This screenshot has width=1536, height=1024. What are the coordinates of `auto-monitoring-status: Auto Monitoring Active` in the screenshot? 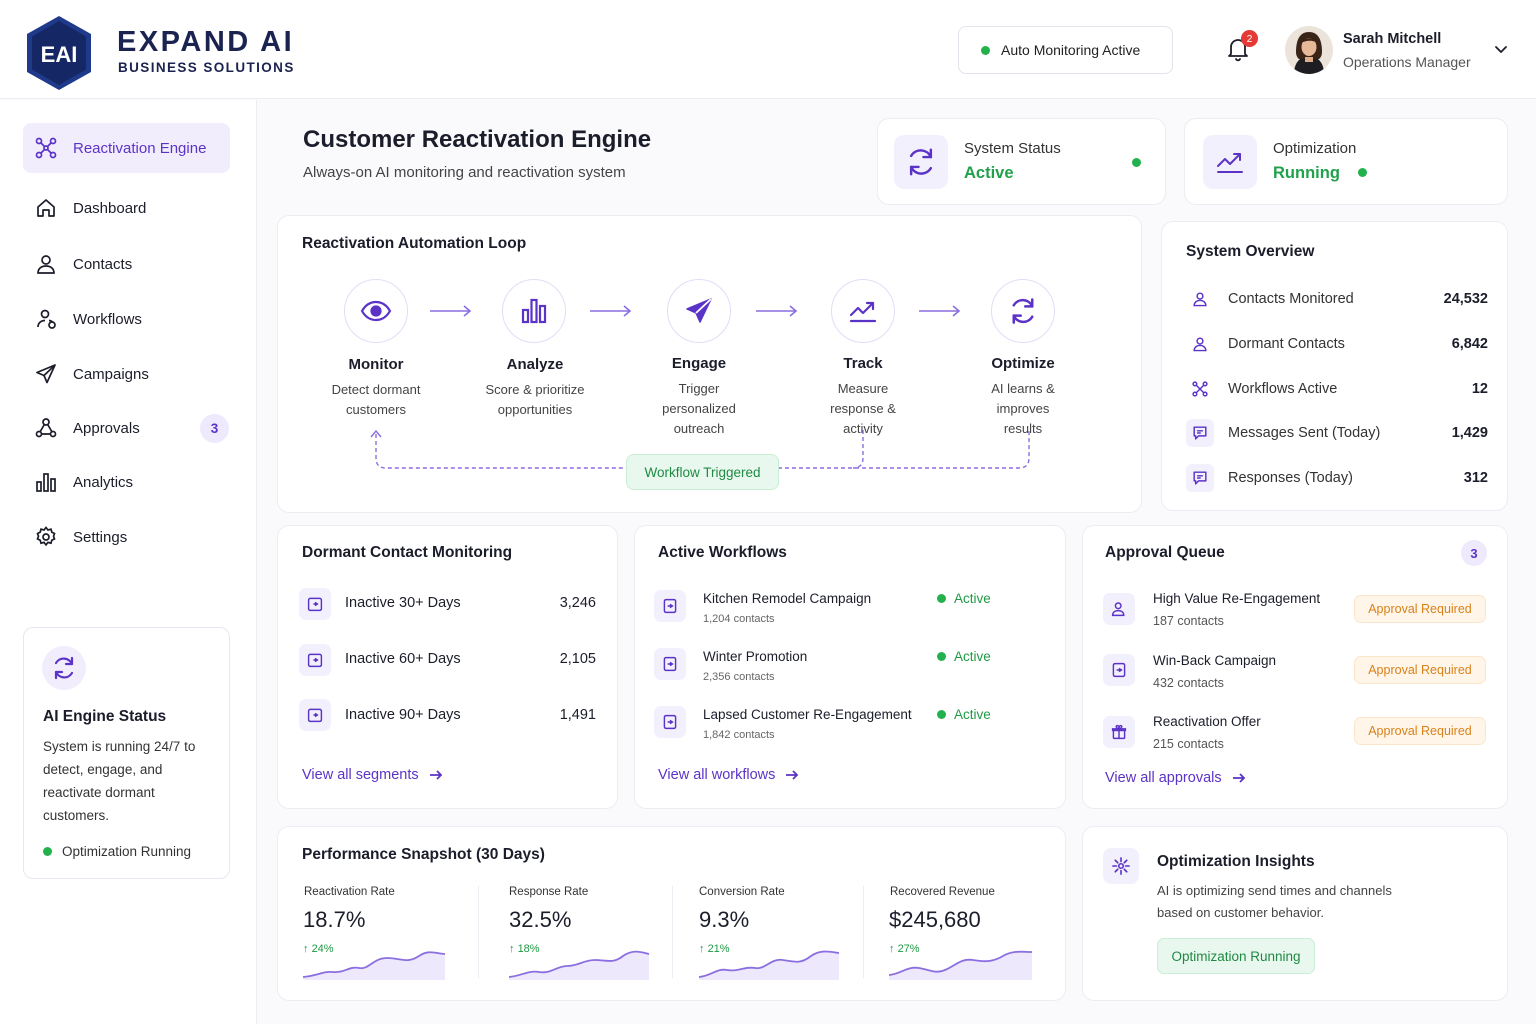 It's located at (1065, 50).